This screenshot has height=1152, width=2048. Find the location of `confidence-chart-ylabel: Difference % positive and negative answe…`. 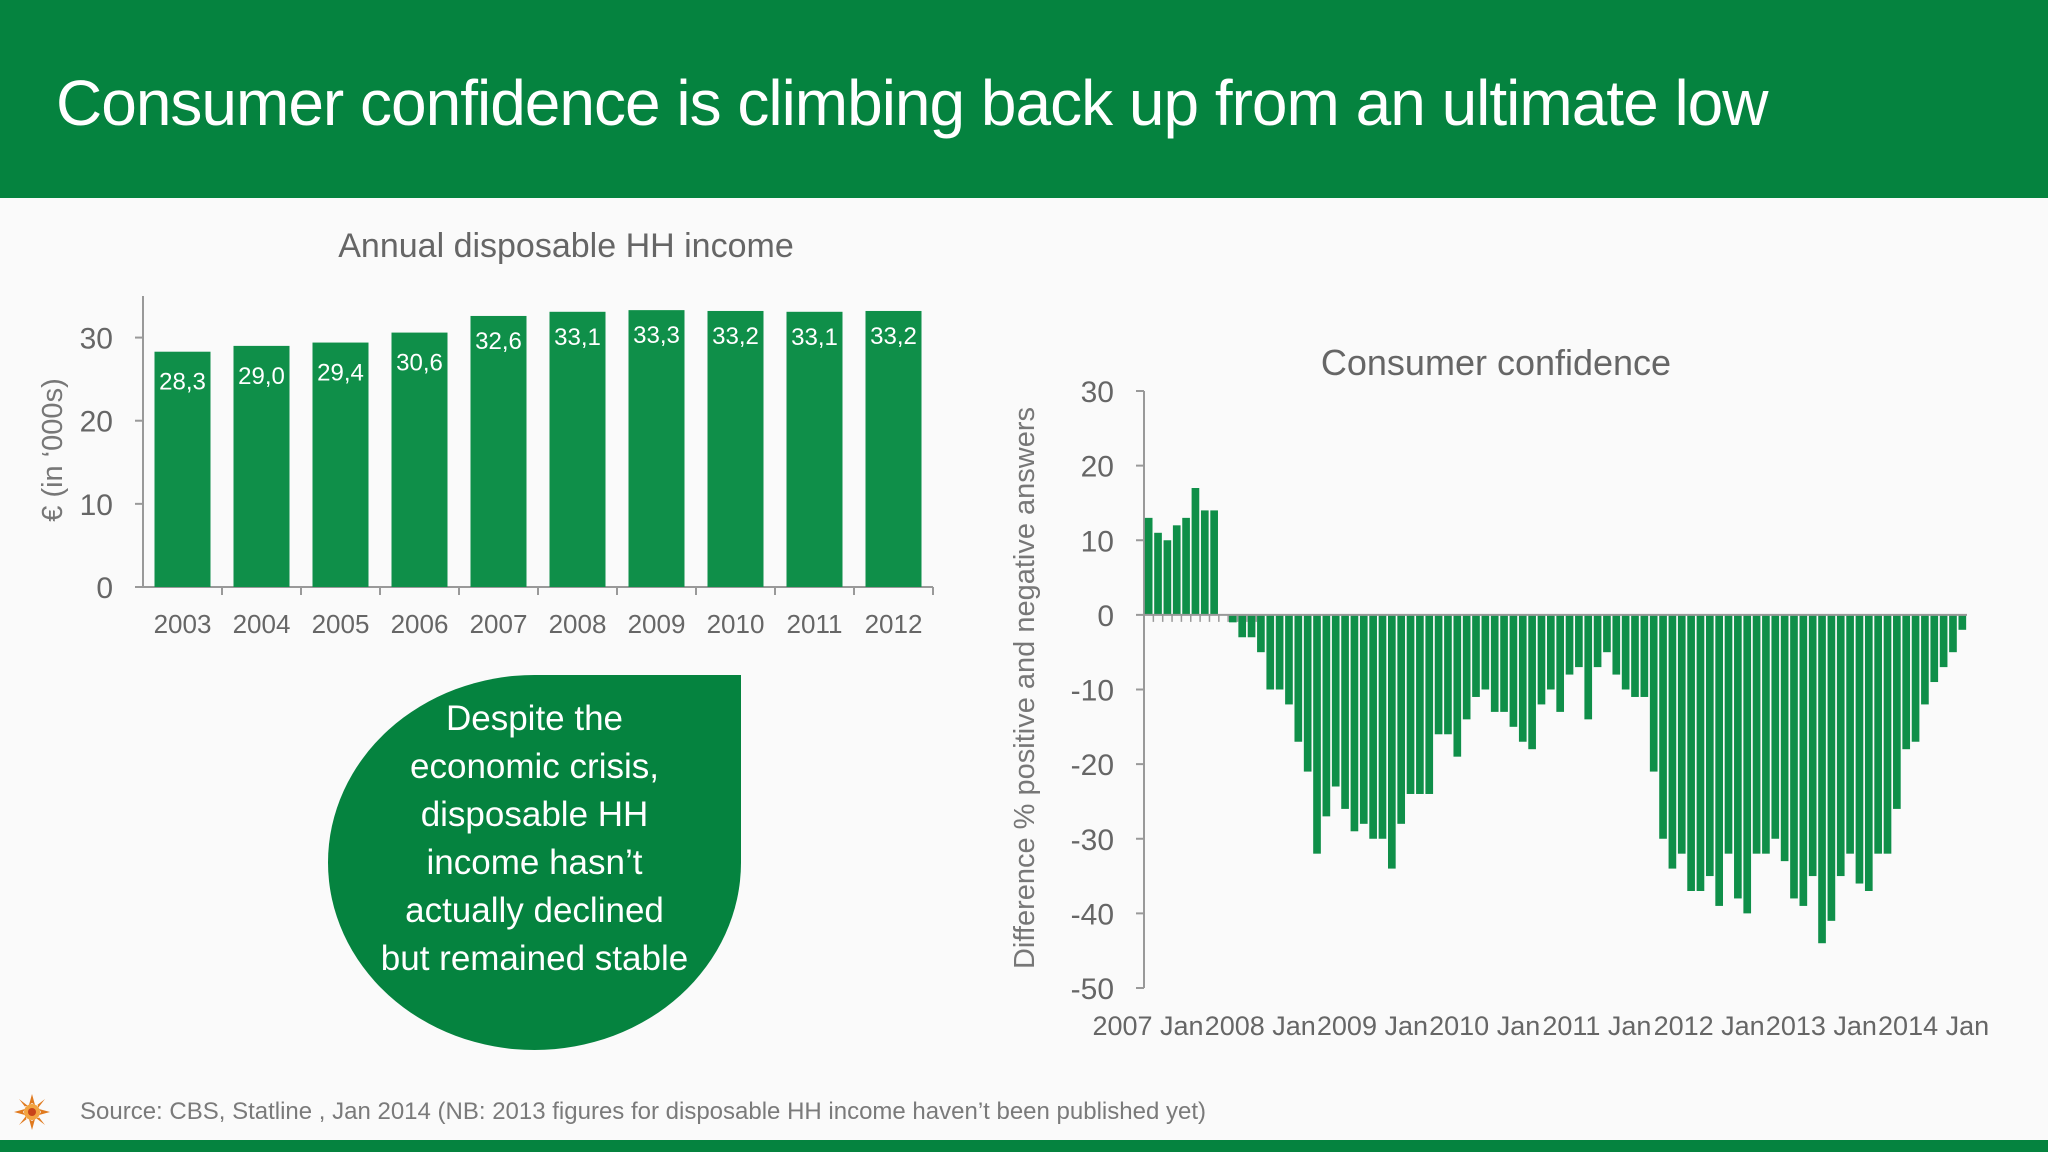

confidence-chart-ylabel: Difference % positive and negative answe… is located at coordinates (1025, 688).